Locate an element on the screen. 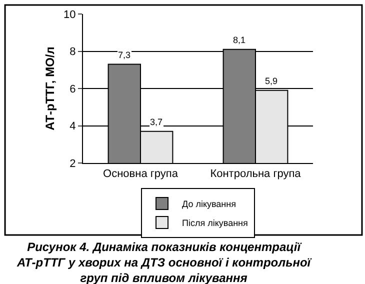 The image size is (365, 284). legend-label: До лікування is located at coordinates (209, 204).